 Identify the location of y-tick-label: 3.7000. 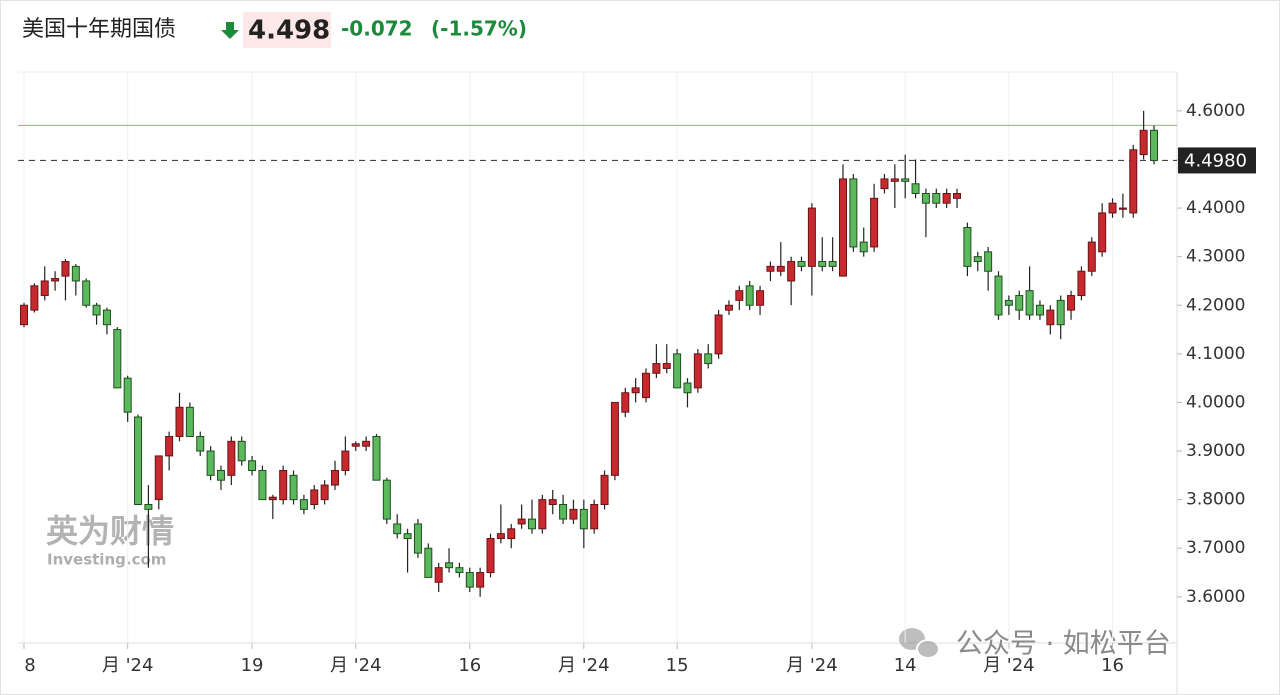
(1215, 548).